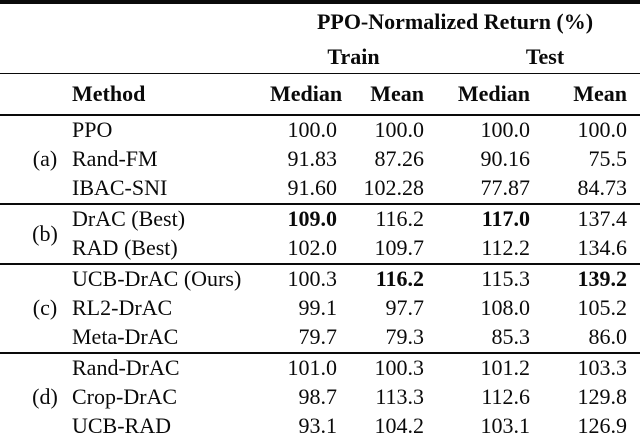 This screenshot has height=441, width=640. What do you see at coordinates (312, 248) in the screenshot?
I see `value-cell: 102.0` at bounding box center [312, 248].